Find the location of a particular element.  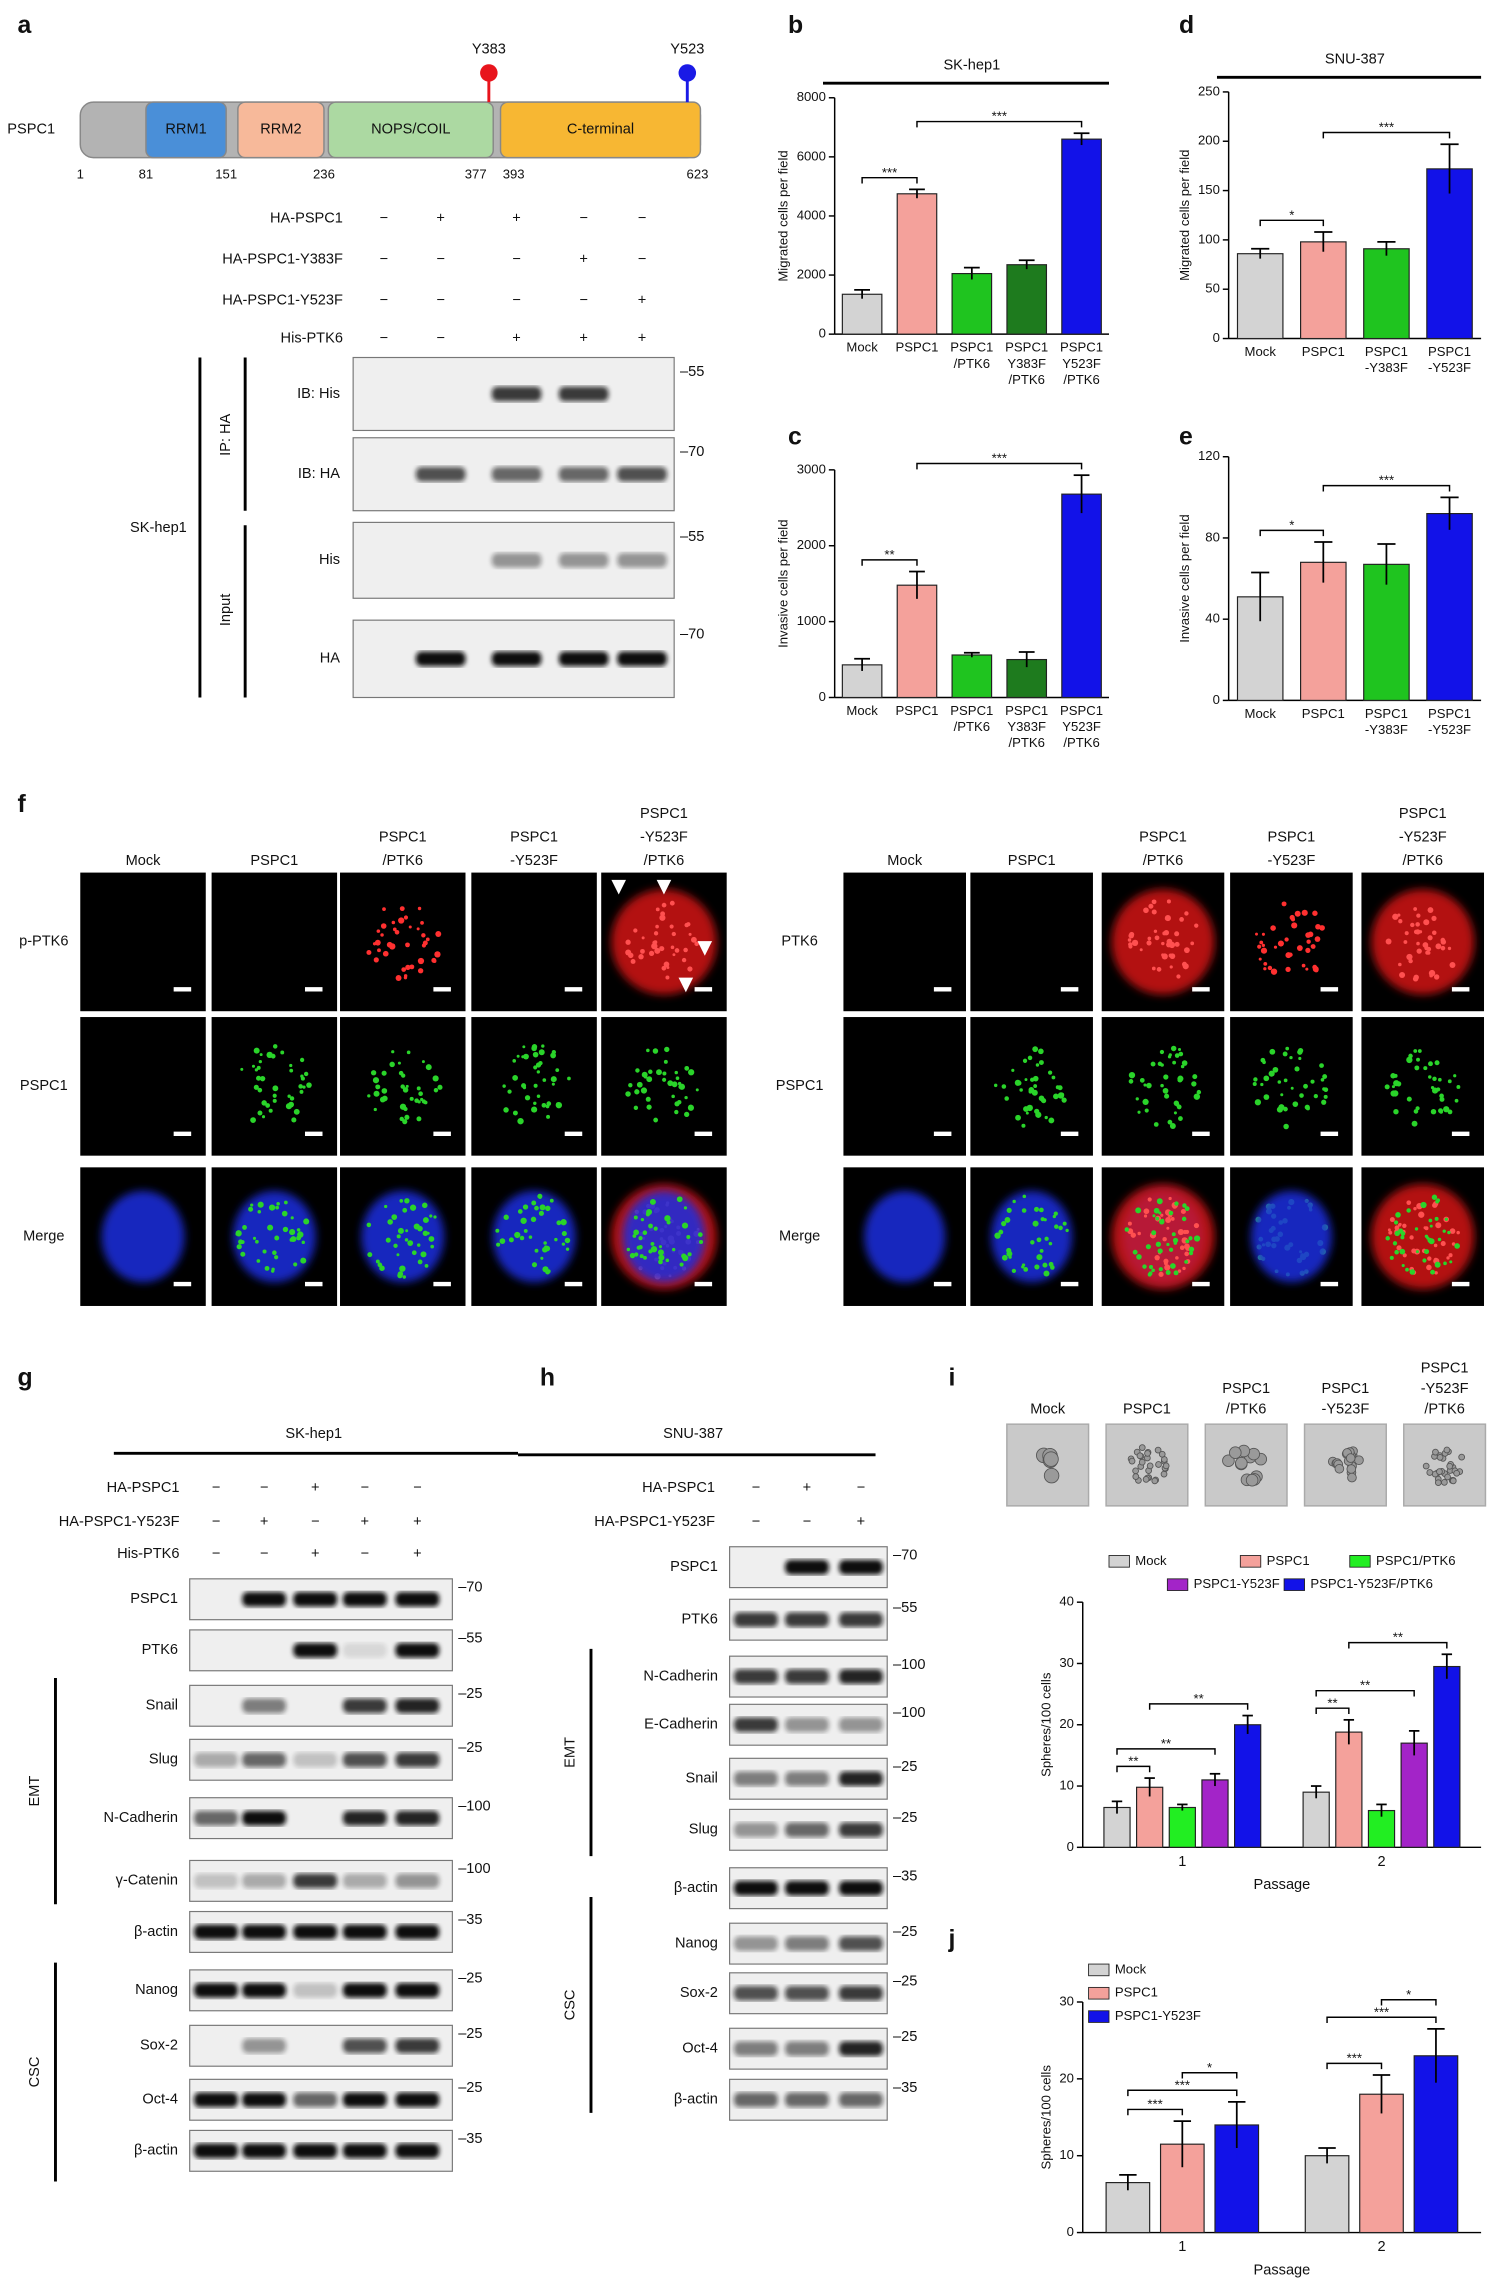

condition-label: HA-PSPC1-Y383F is located at coordinates (282, 260).